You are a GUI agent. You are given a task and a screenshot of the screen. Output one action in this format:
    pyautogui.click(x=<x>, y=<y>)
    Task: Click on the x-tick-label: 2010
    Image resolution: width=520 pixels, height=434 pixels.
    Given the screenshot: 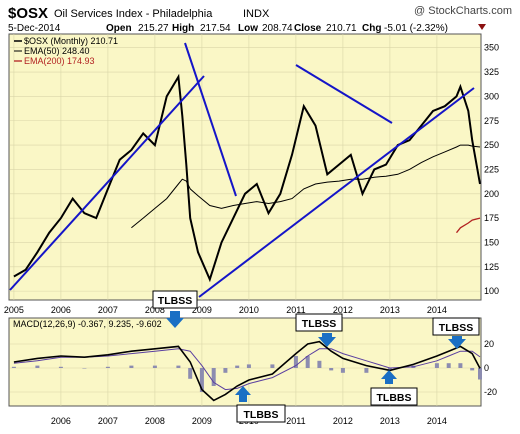 What is the action you would take?
    pyautogui.click(x=249, y=310)
    